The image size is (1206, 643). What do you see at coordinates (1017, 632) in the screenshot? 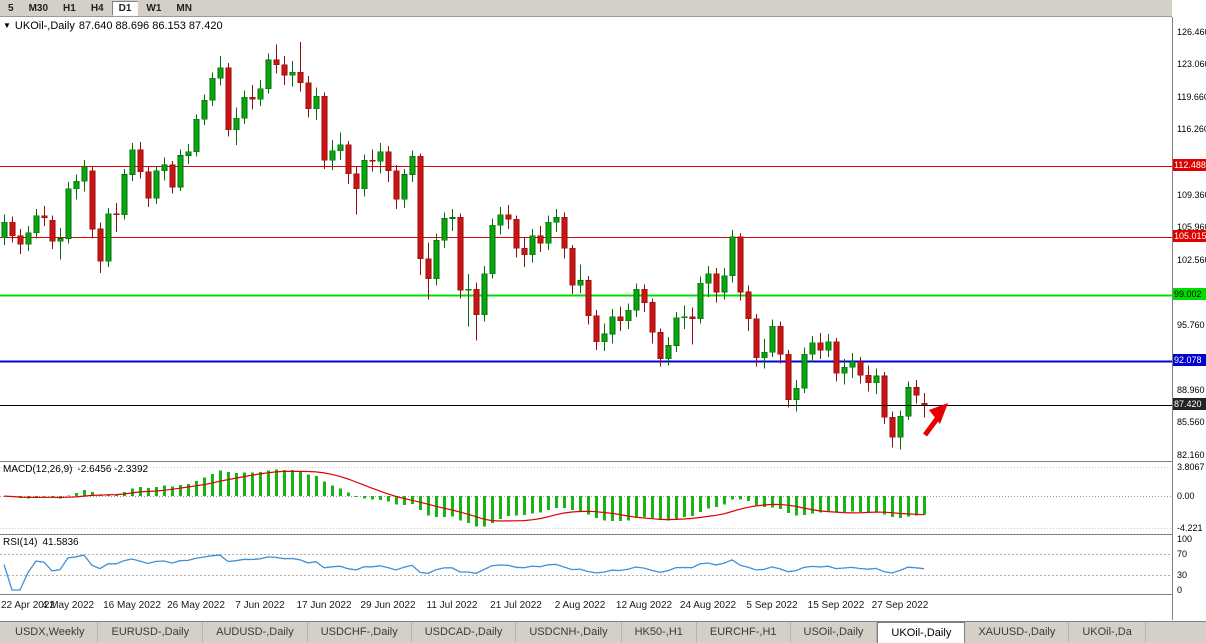
I see `chart-tab-xauusd-daily: XAUUSD-,Daily` at bounding box center [1017, 632].